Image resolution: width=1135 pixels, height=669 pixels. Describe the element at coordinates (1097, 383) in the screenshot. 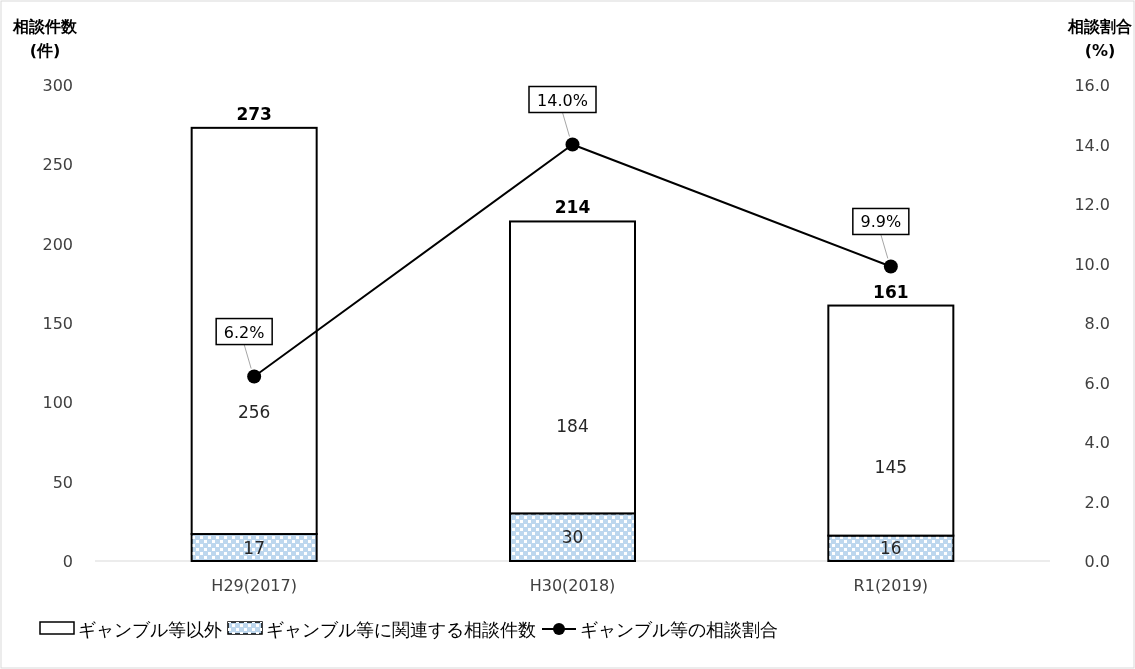

I see `y2-tick-label: 6.0` at that location.